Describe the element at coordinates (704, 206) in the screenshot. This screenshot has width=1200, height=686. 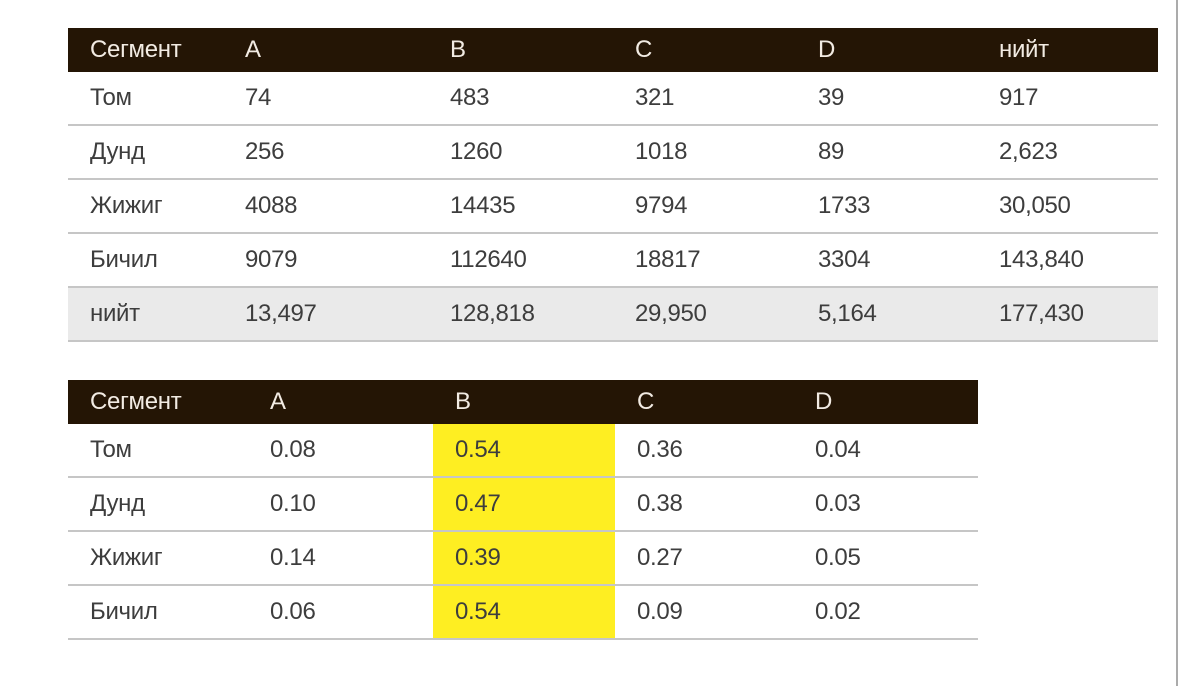
I see `value-cell: 9794` at that location.